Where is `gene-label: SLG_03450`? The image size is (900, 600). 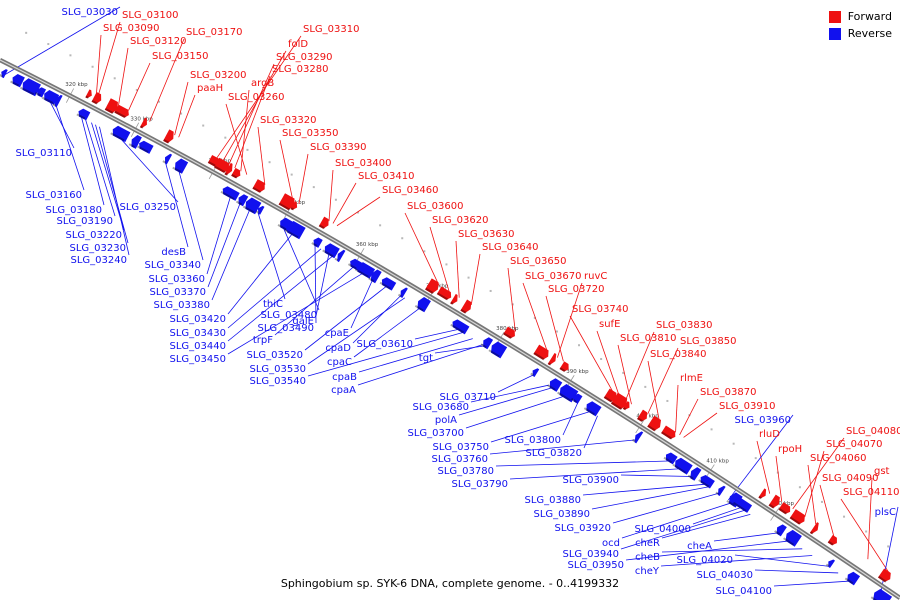 gene-label: SLG_03450 is located at coordinates (198, 359).